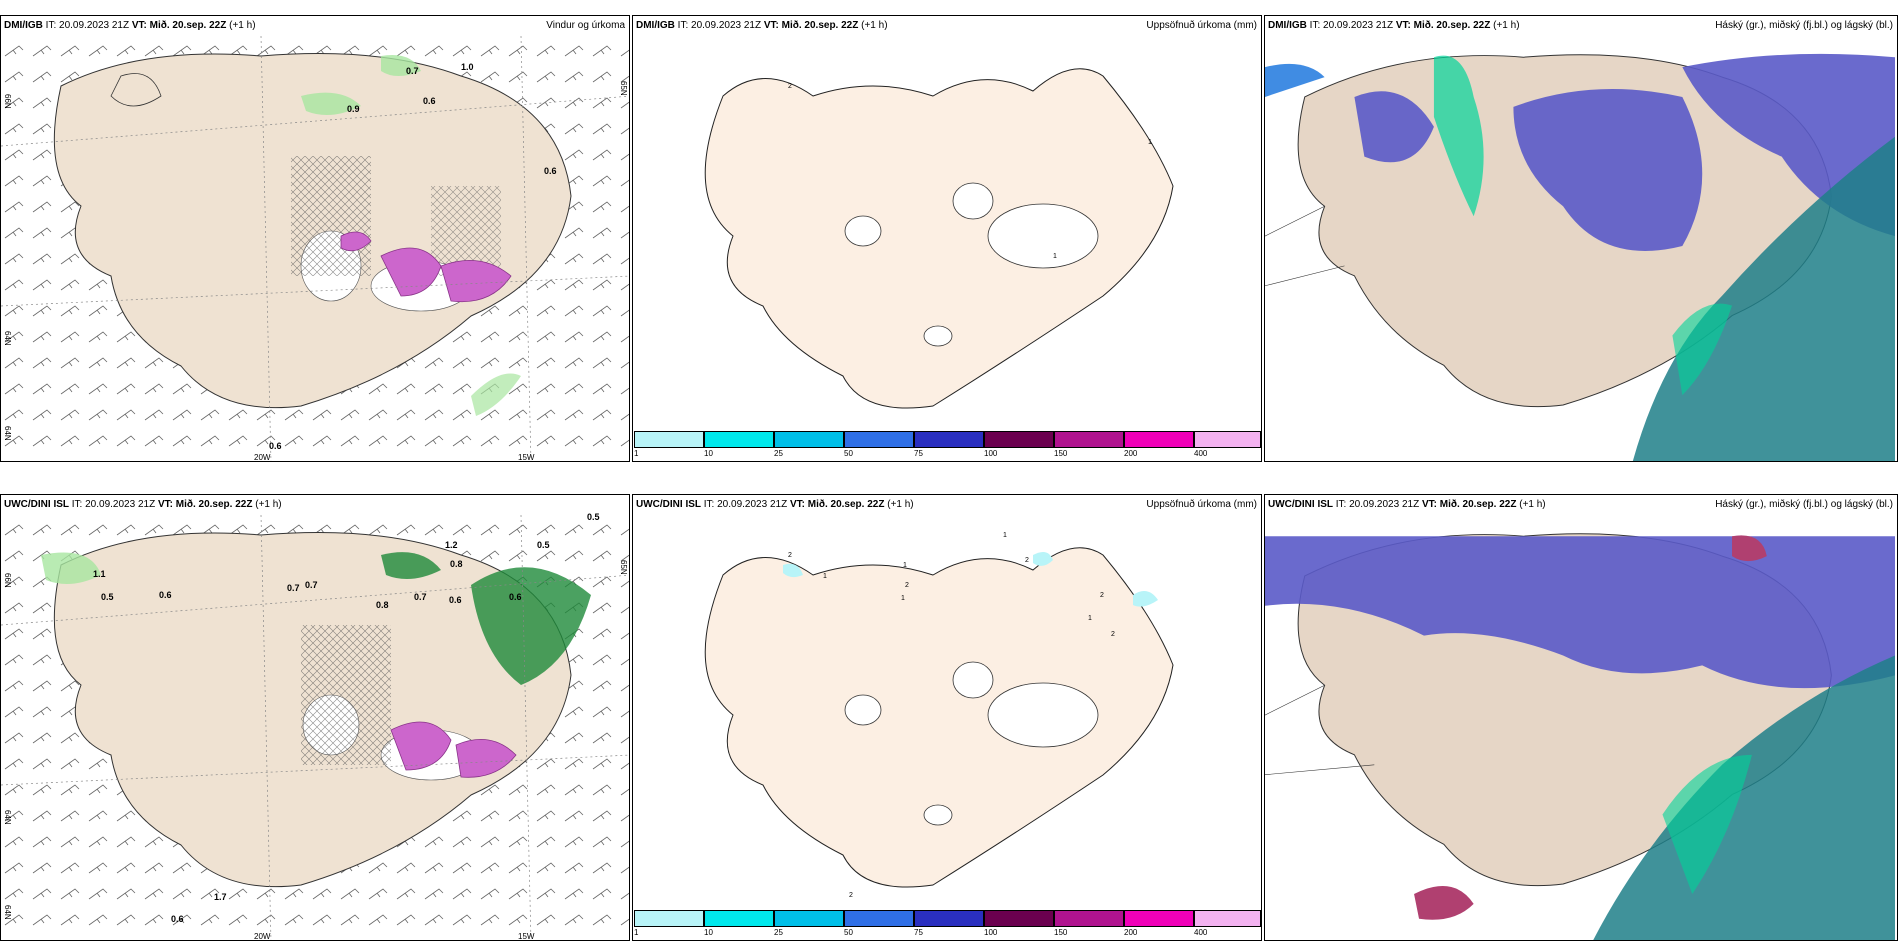  What do you see at coordinates (451, 545) in the screenshot?
I see `wind-value: 1.2` at bounding box center [451, 545].